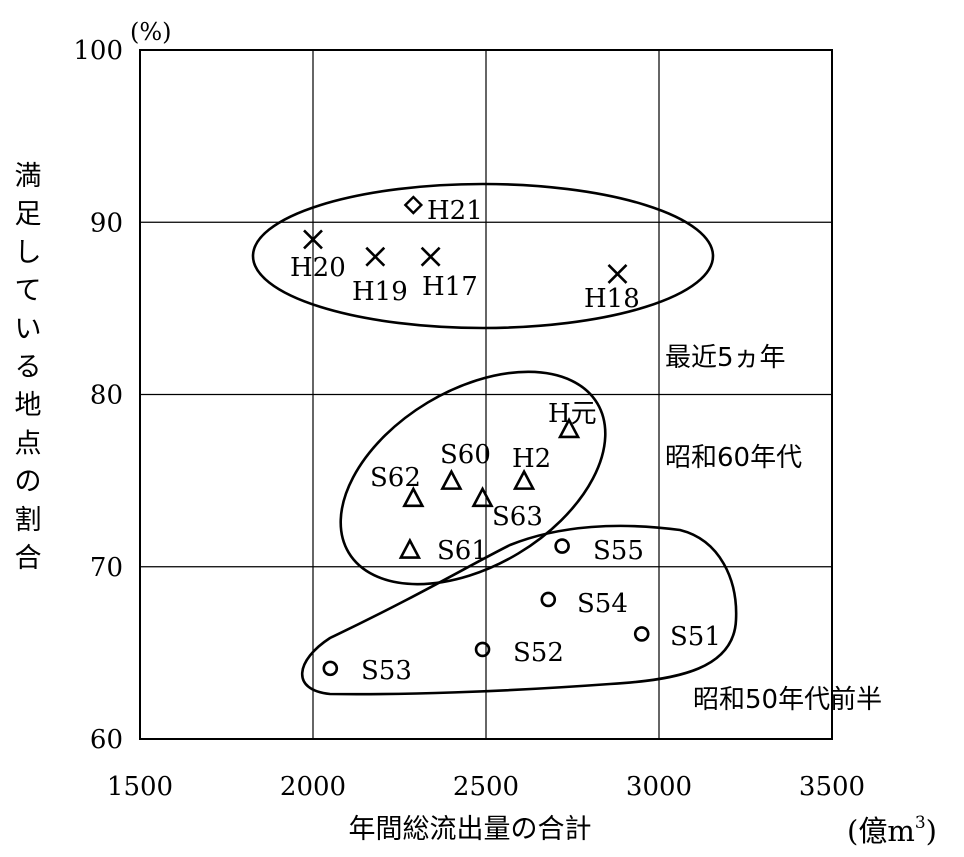 This screenshot has height=857, width=964. Describe the element at coordinates (572, 414) in the screenshot. I see `point-label-h-gen: H元` at that location.